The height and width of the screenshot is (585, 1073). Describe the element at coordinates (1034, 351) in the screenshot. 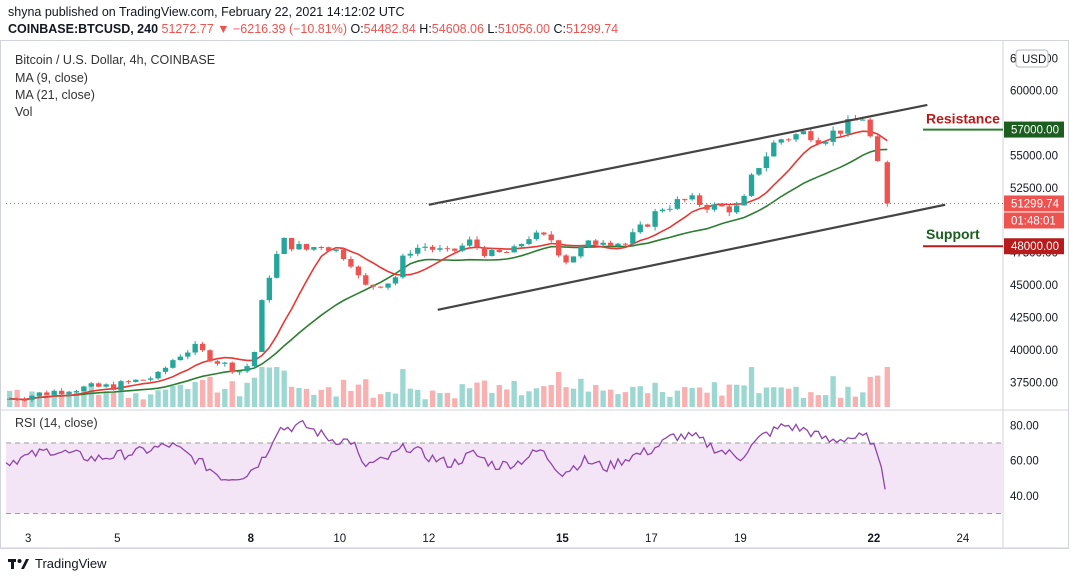

I see `price-tick-label: 40000.00` at that location.